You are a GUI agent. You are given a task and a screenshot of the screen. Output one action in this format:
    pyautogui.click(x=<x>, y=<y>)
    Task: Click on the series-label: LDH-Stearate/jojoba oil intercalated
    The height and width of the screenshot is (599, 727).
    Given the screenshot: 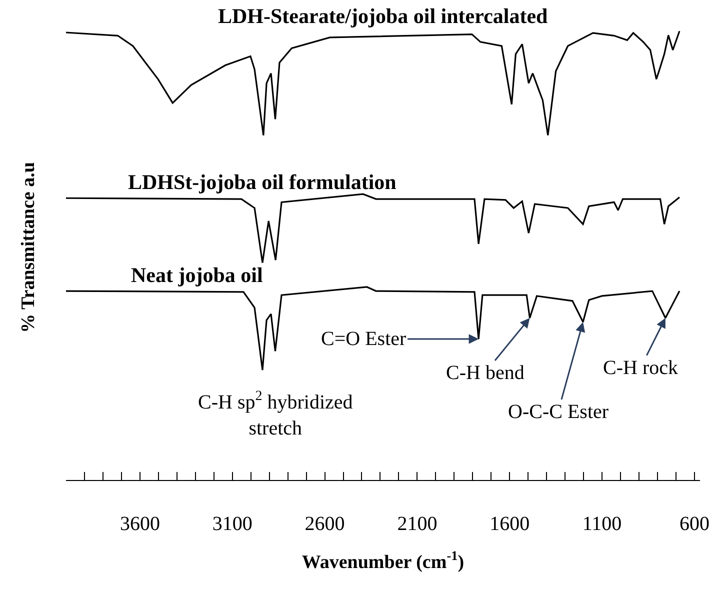 What is the action you would take?
    pyautogui.click(x=383, y=16)
    